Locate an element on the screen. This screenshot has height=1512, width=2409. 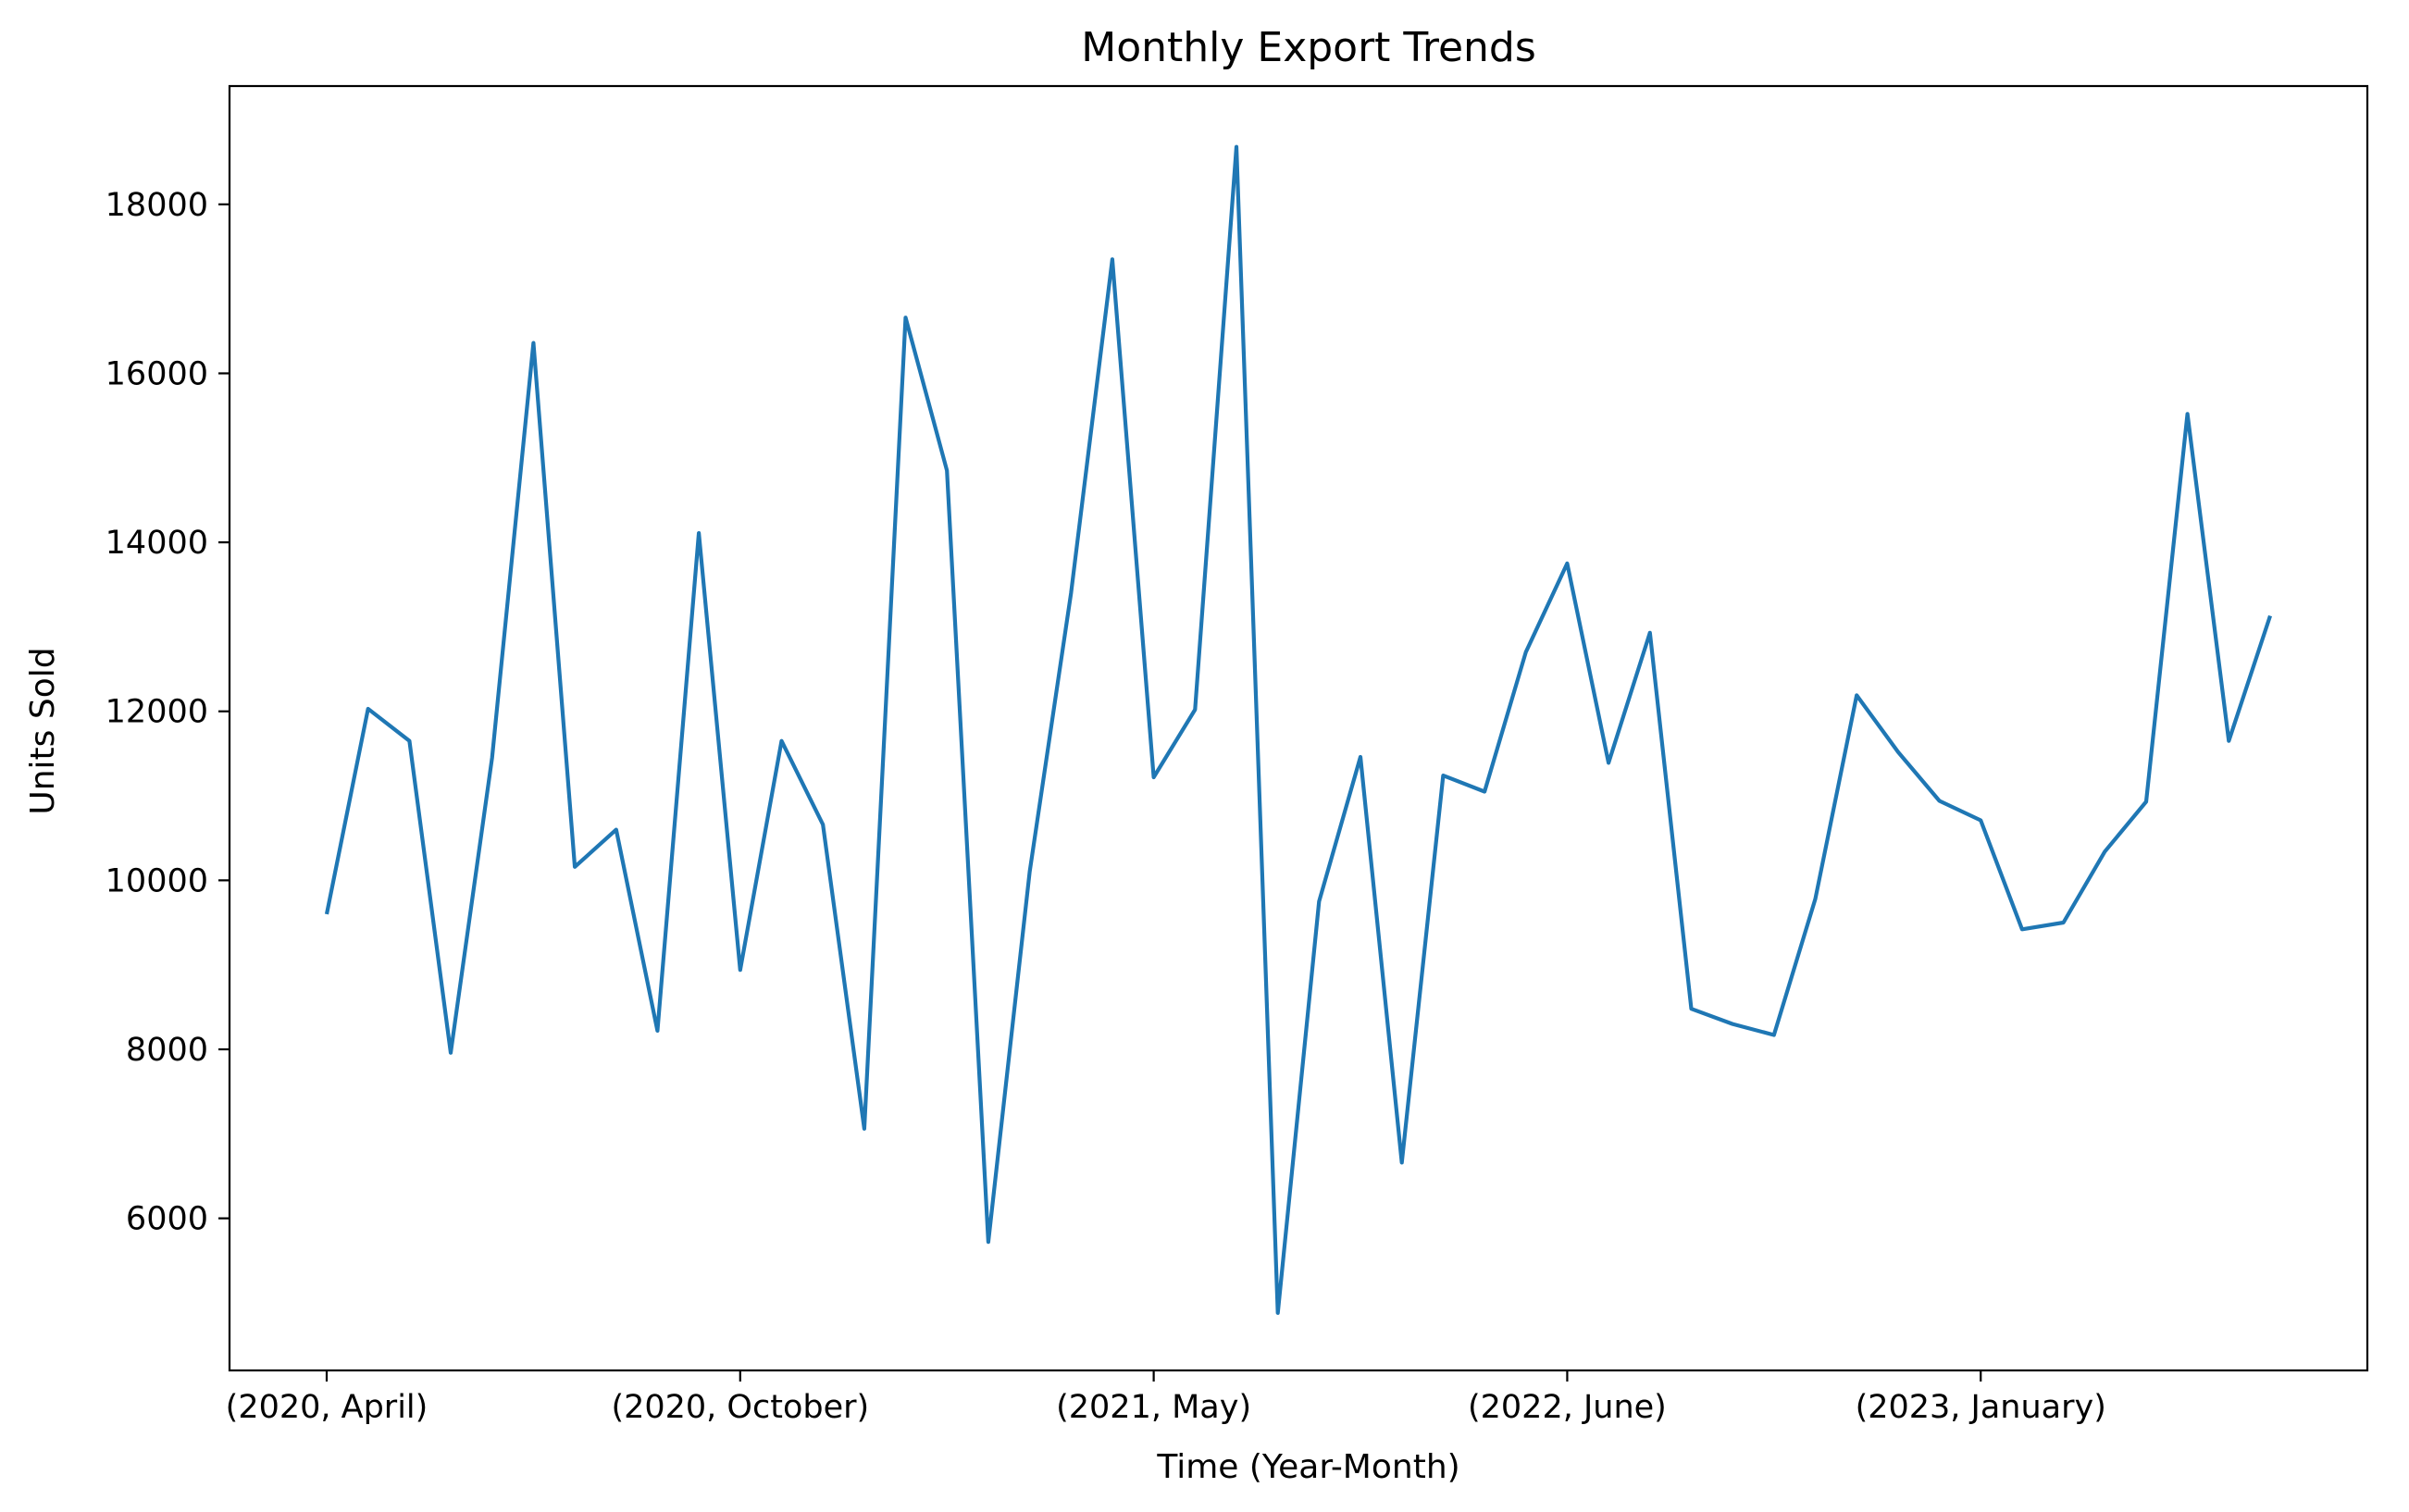
y-tick-label: 6000 is located at coordinates (167, 1219).